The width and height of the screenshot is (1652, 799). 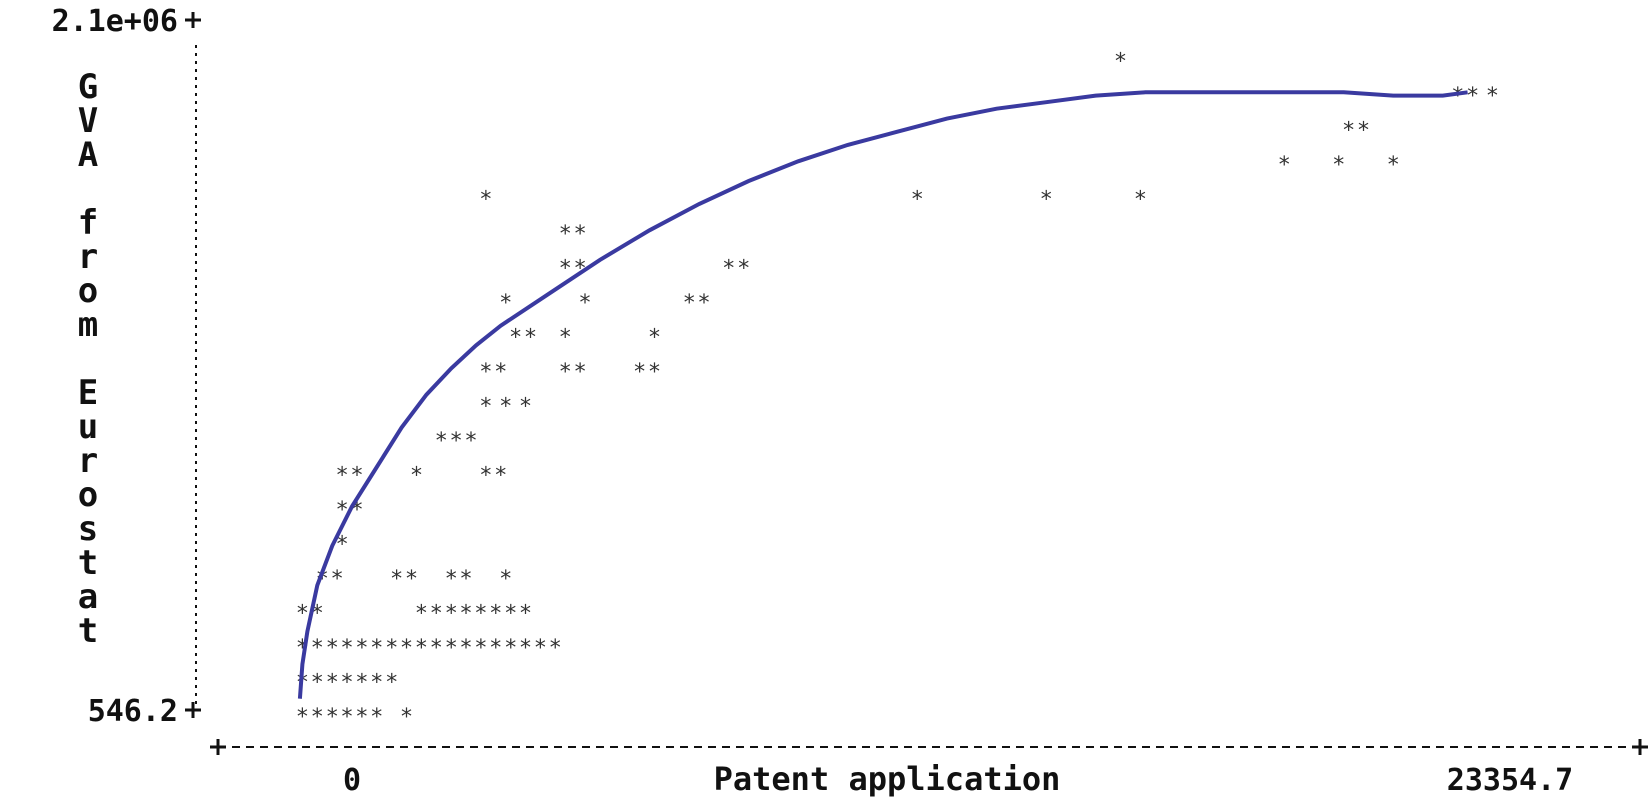 What do you see at coordinates (88, 121) in the screenshot?
I see `y-axis-label-char: V` at bounding box center [88, 121].